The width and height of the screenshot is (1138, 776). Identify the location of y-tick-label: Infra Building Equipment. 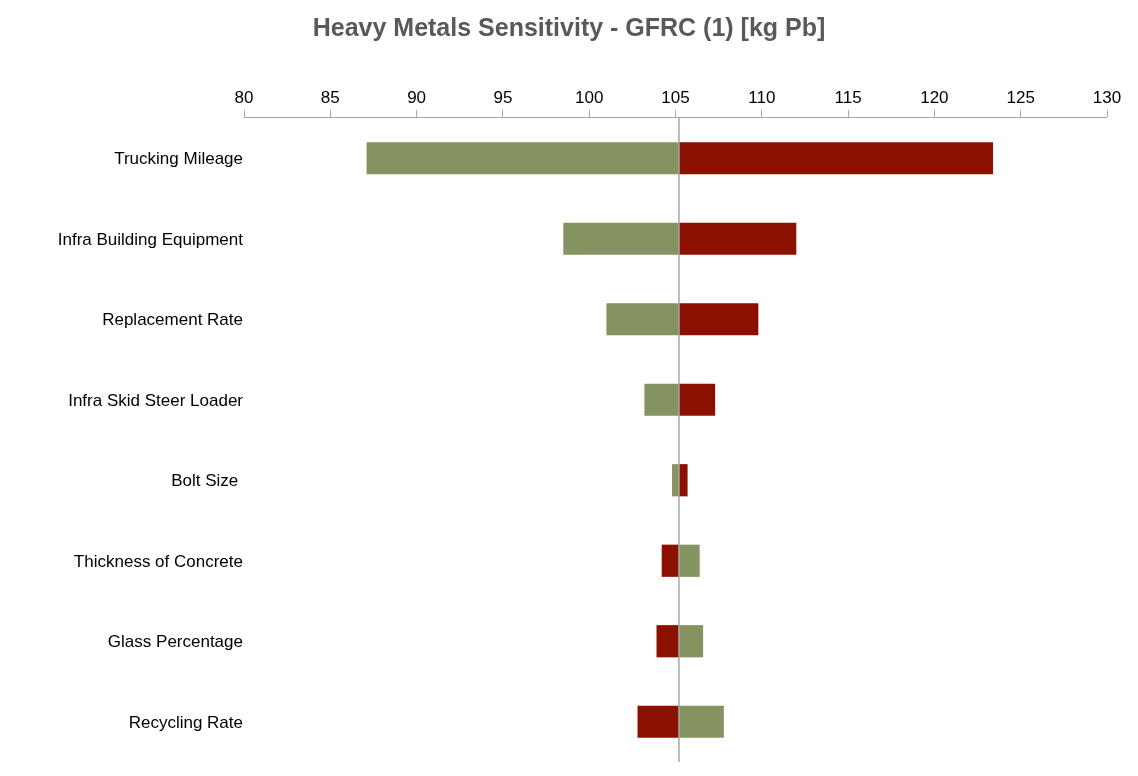
(150, 239).